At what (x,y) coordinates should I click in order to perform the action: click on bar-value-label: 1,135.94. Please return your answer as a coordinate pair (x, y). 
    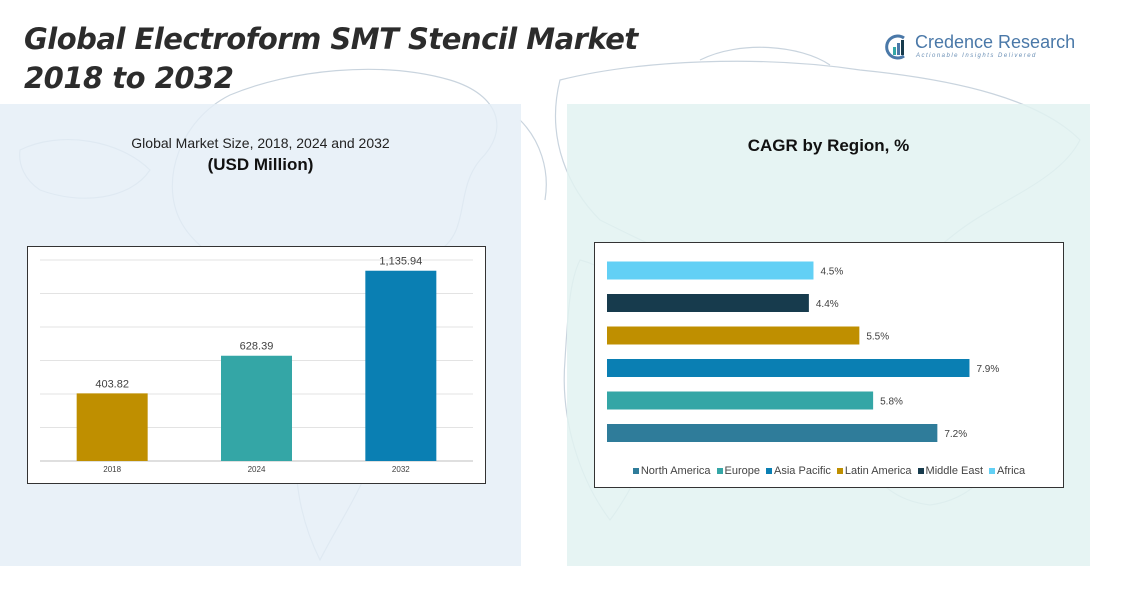
    Looking at the image, I should click on (400, 262).